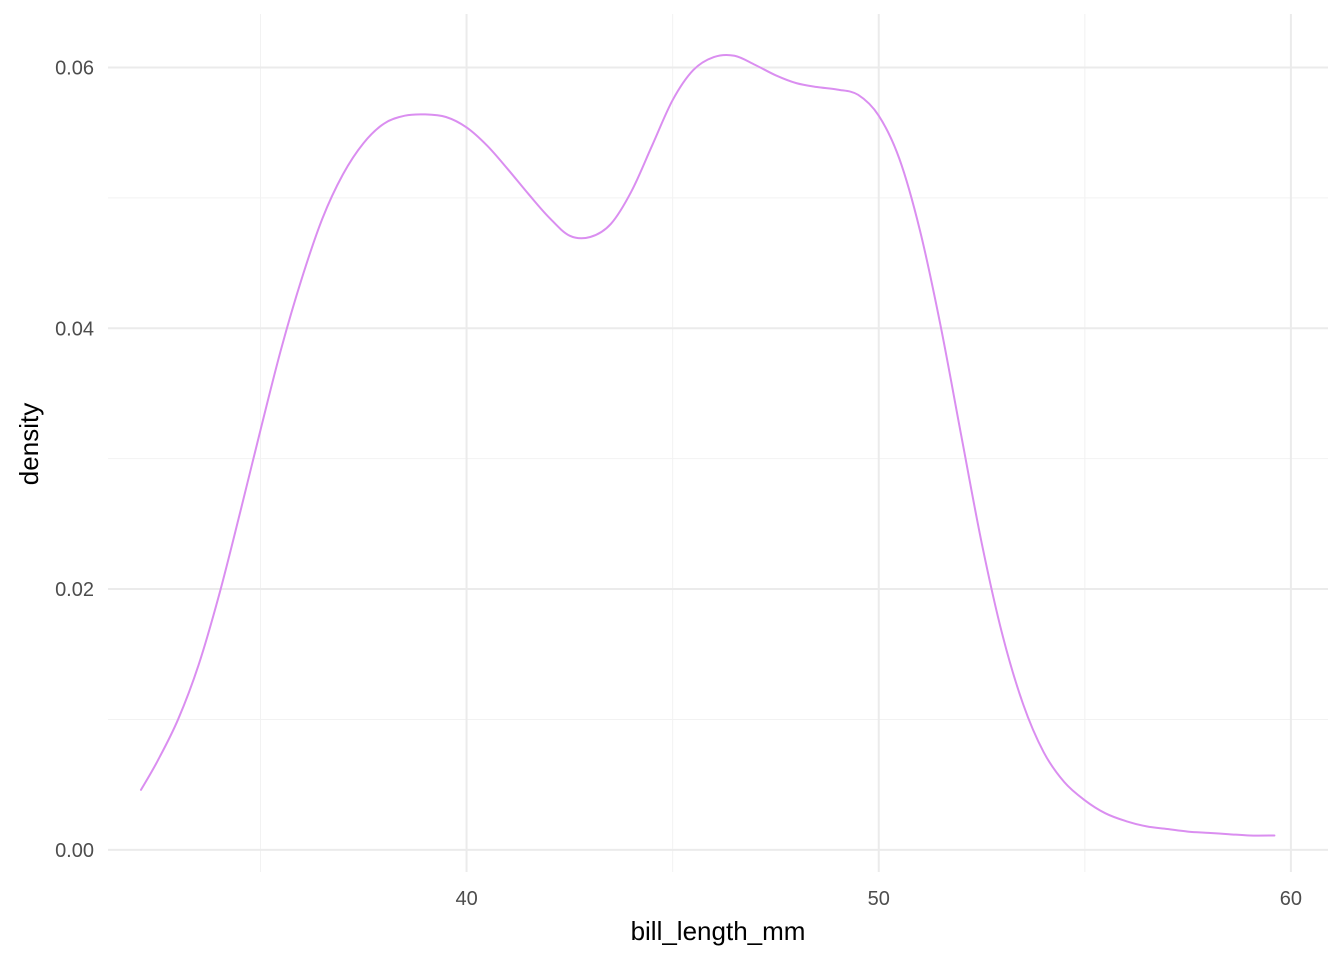 Image resolution: width=1344 pixels, height=960 pixels. Describe the element at coordinates (74, 68) in the screenshot. I see `y-tick-label: 0.06` at that location.